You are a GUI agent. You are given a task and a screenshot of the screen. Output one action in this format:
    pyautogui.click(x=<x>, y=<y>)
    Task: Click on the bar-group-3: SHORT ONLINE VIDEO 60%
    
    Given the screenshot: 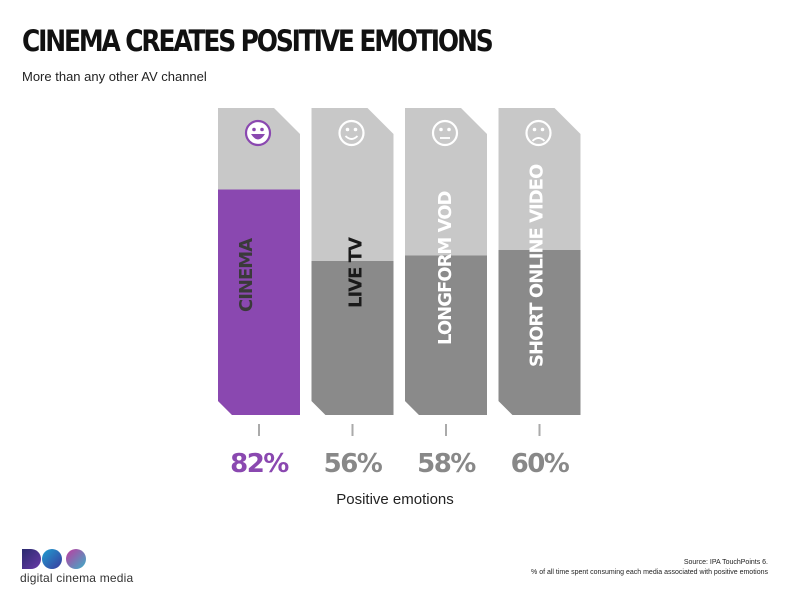 What is the action you would take?
    pyautogui.click(x=539, y=293)
    